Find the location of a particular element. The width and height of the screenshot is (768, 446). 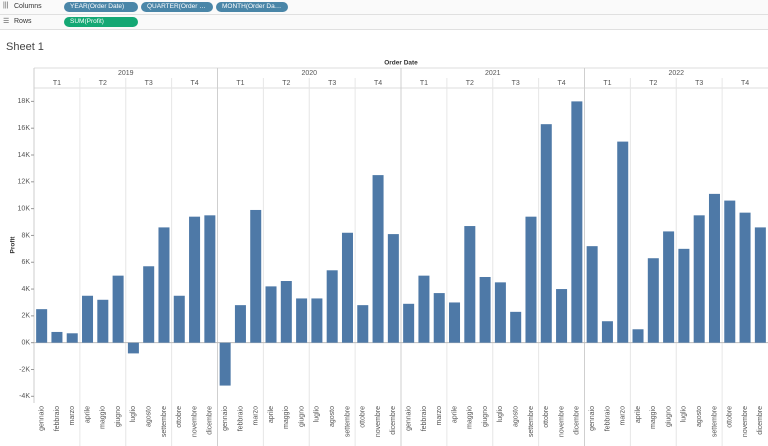

pill: SUM(Profit) is located at coordinates (101, 22).